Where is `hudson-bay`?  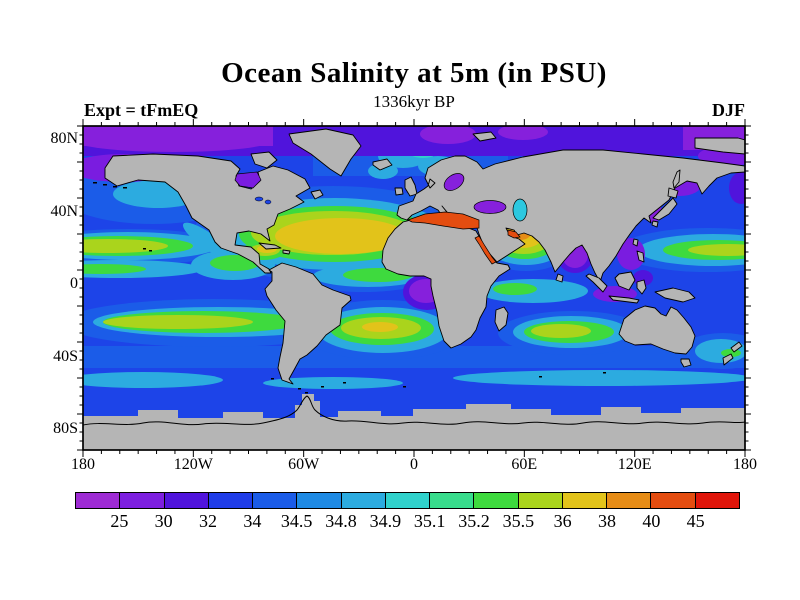 hudson-bay is located at coordinates (248, 180).